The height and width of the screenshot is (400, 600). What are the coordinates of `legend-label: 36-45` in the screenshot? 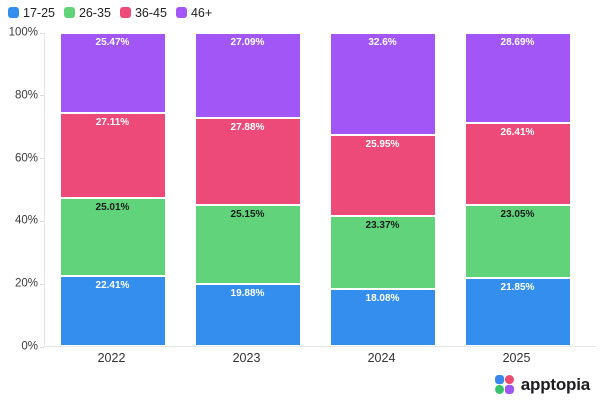 It's located at (150, 13).